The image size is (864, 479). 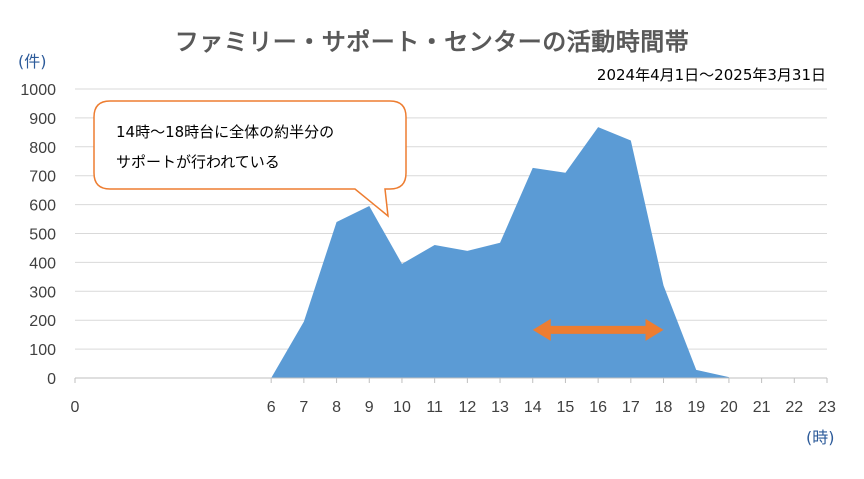 What do you see at coordinates (75, 407) in the screenshot?
I see `x-tick-label-0: 0` at bounding box center [75, 407].